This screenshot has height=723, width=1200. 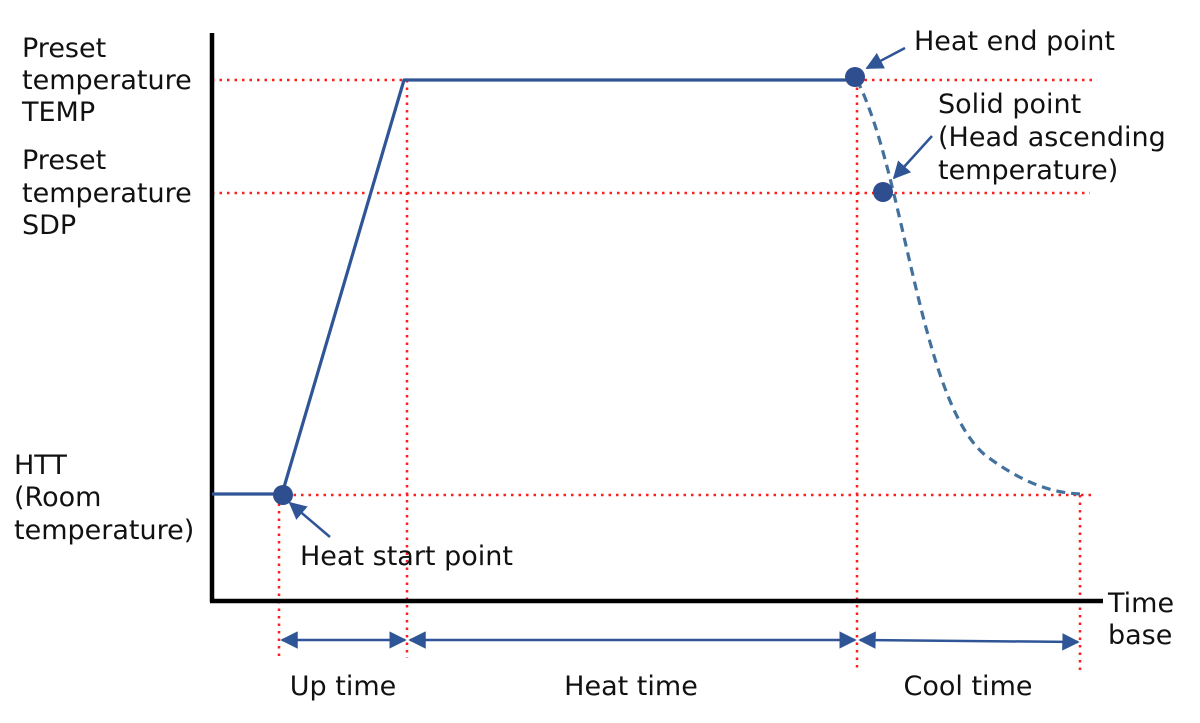 I want to click on x-axis-label: Time base, so click(x=1145, y=619).